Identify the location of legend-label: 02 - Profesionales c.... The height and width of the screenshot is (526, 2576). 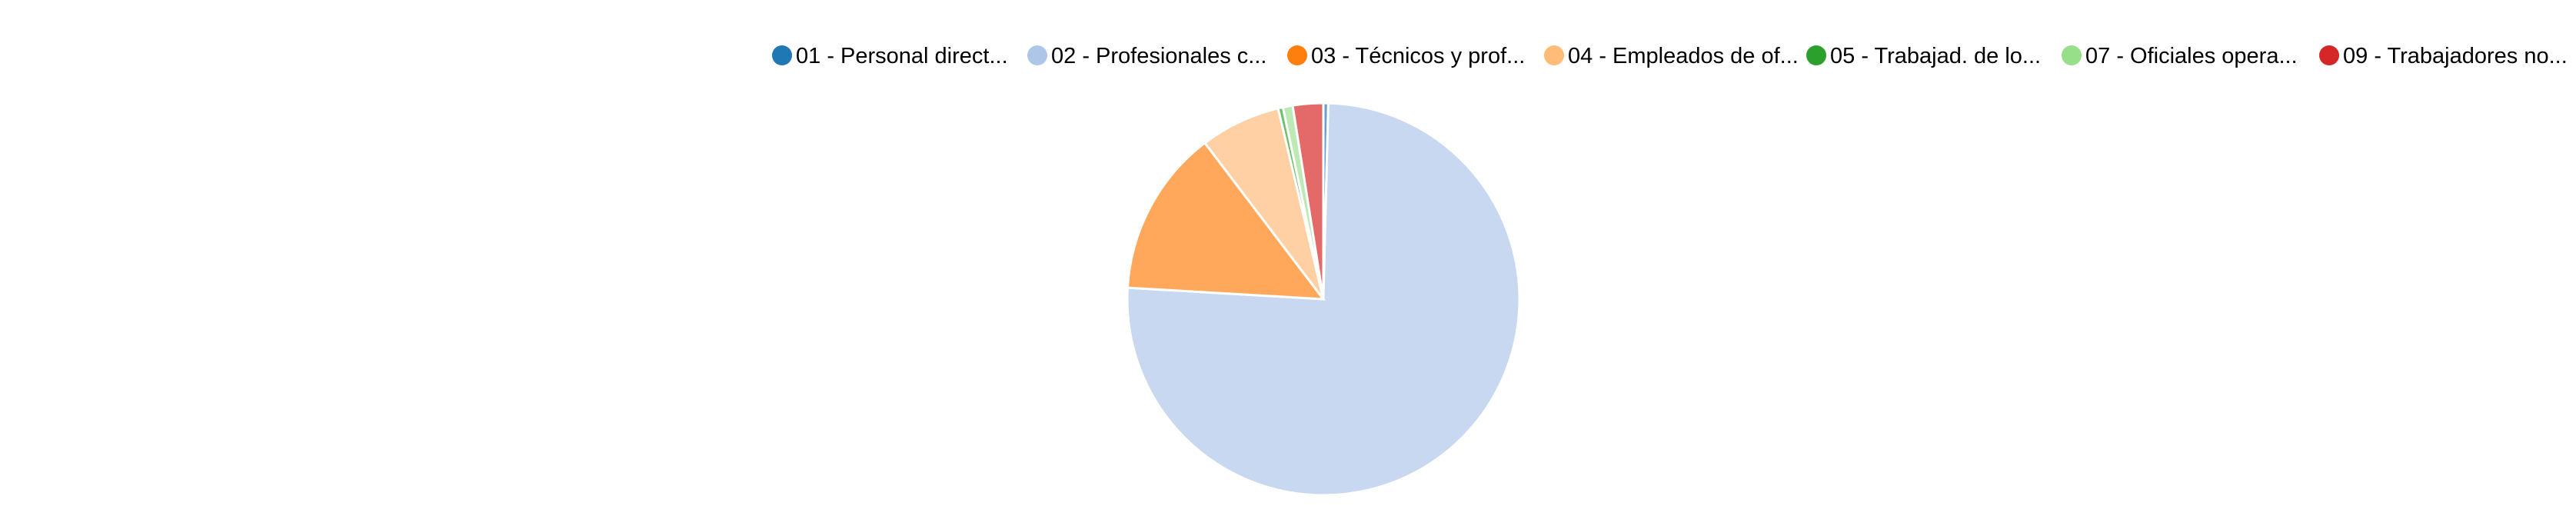
(1158, 56).